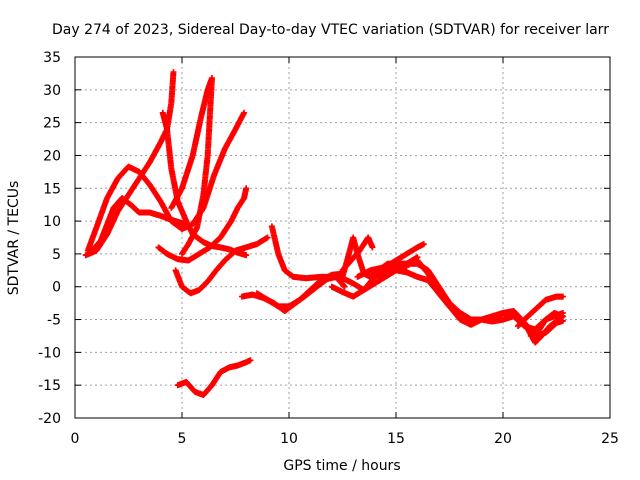  Describe the element at coordinates (503, 439) in the screenshot. I see `x-tick-label: 20` at that location.